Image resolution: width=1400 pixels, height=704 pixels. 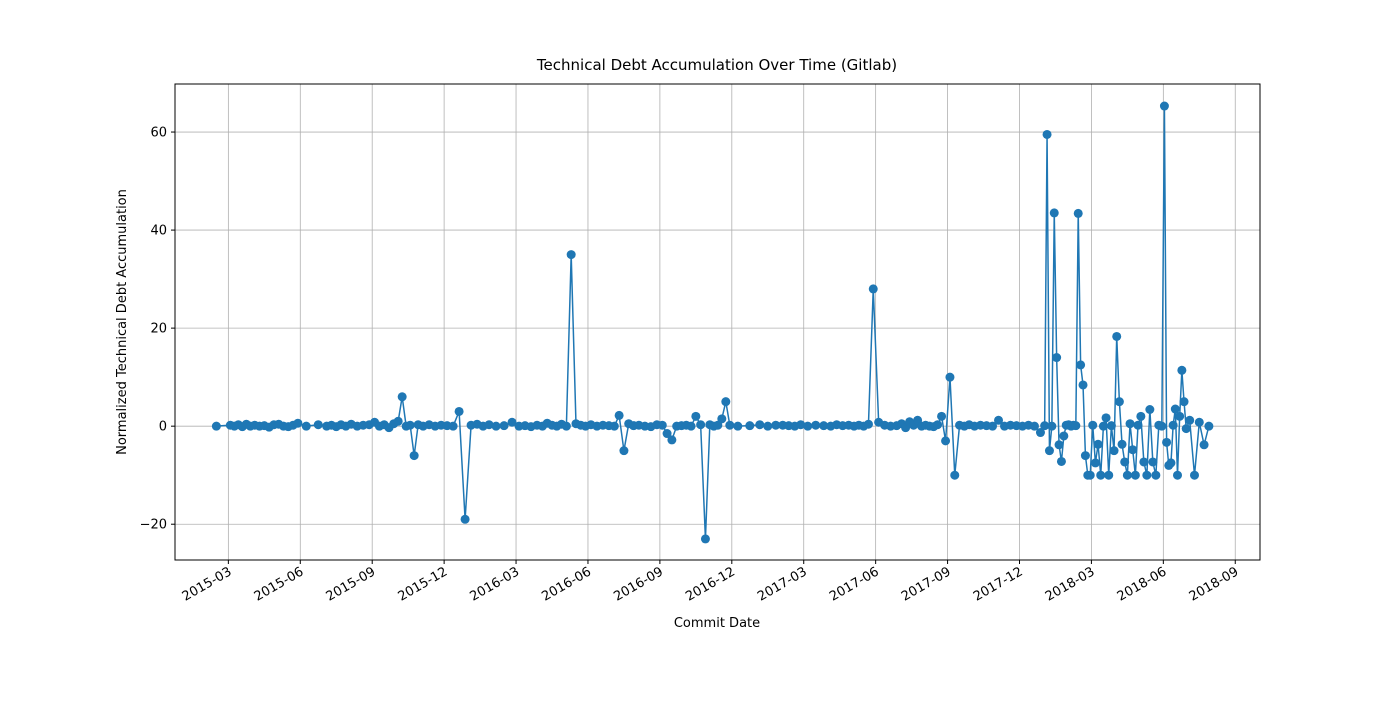 What do you see at coordinates (158, 231) in the screenshot?
I see `y-tick-label: 40` at bounding box center [158, 231].